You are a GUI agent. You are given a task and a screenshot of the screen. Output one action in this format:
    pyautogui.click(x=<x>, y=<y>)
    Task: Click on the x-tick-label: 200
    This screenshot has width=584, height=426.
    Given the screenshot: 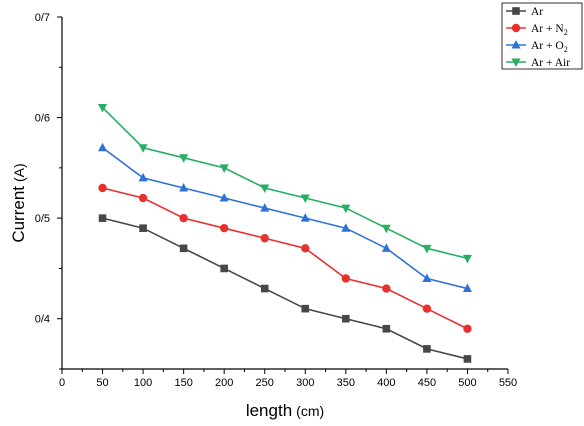 What is the action you would take?
    pyautogui.click(x=224, y=383)
    